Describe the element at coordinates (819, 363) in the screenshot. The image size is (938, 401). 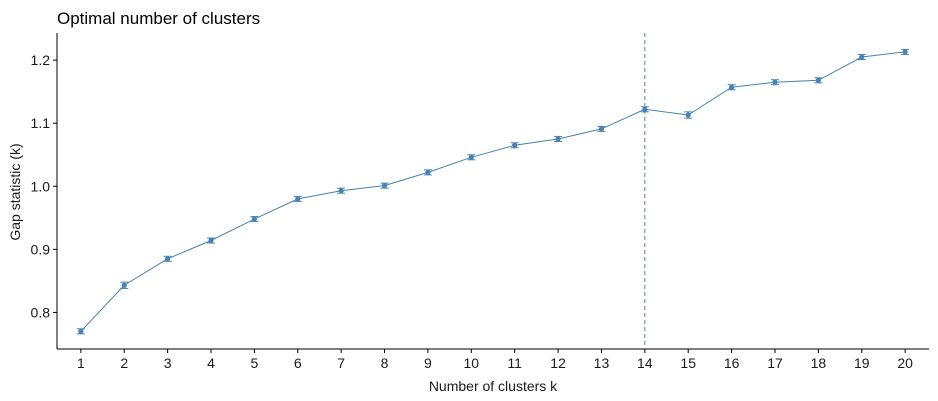
I see `x-tick-label: 18` at that location.